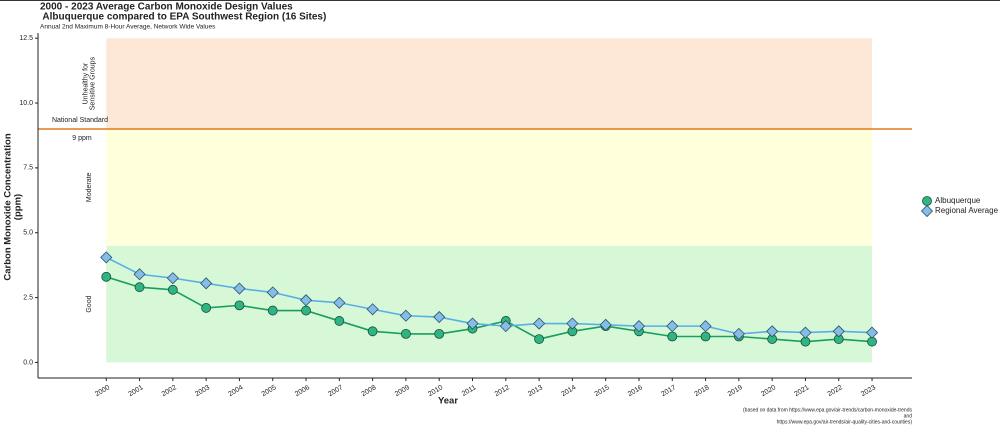 The image size is (1000, 426). What do you see at coordinates (635, 391) in the screenshot?
I see `x-tick-label: 2016` at bounding box center [635, 391].